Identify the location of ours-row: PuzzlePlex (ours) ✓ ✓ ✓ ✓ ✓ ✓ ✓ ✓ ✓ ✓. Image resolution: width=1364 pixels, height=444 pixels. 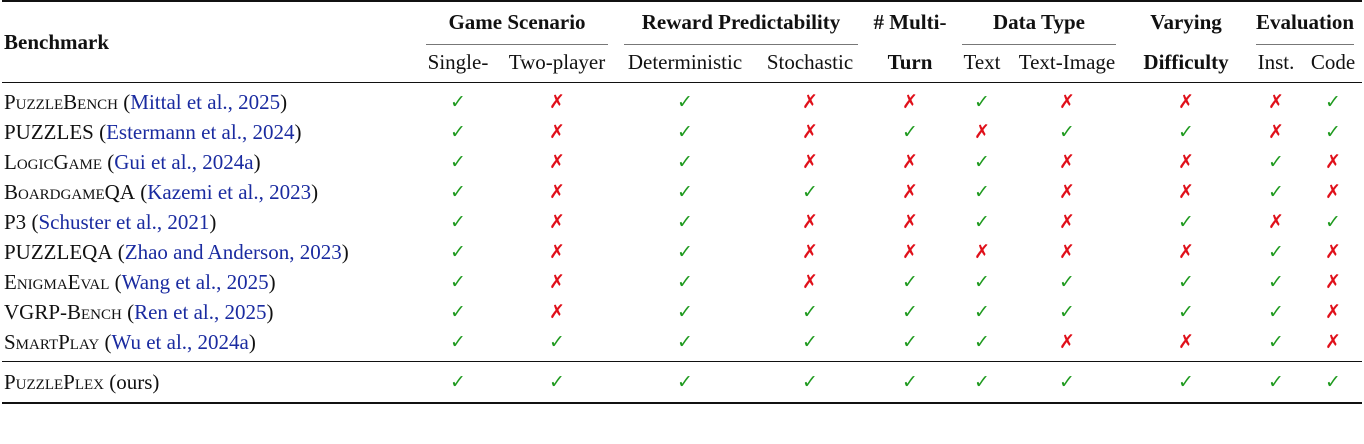
(682, 382).